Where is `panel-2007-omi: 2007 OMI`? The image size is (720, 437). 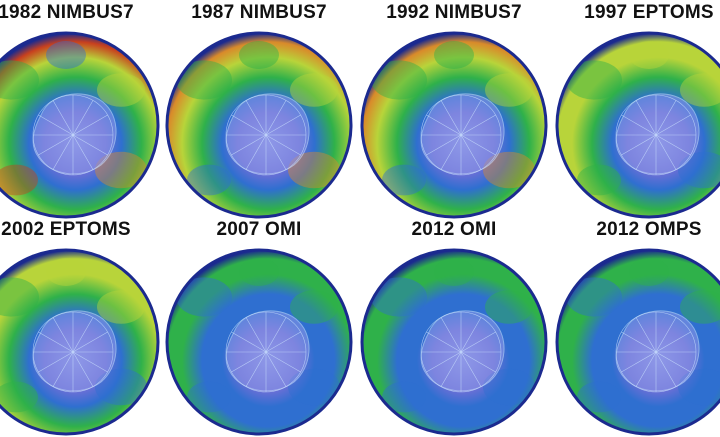
panel-2007-omi: 2007 OMI is located at coordinates (259, 327).